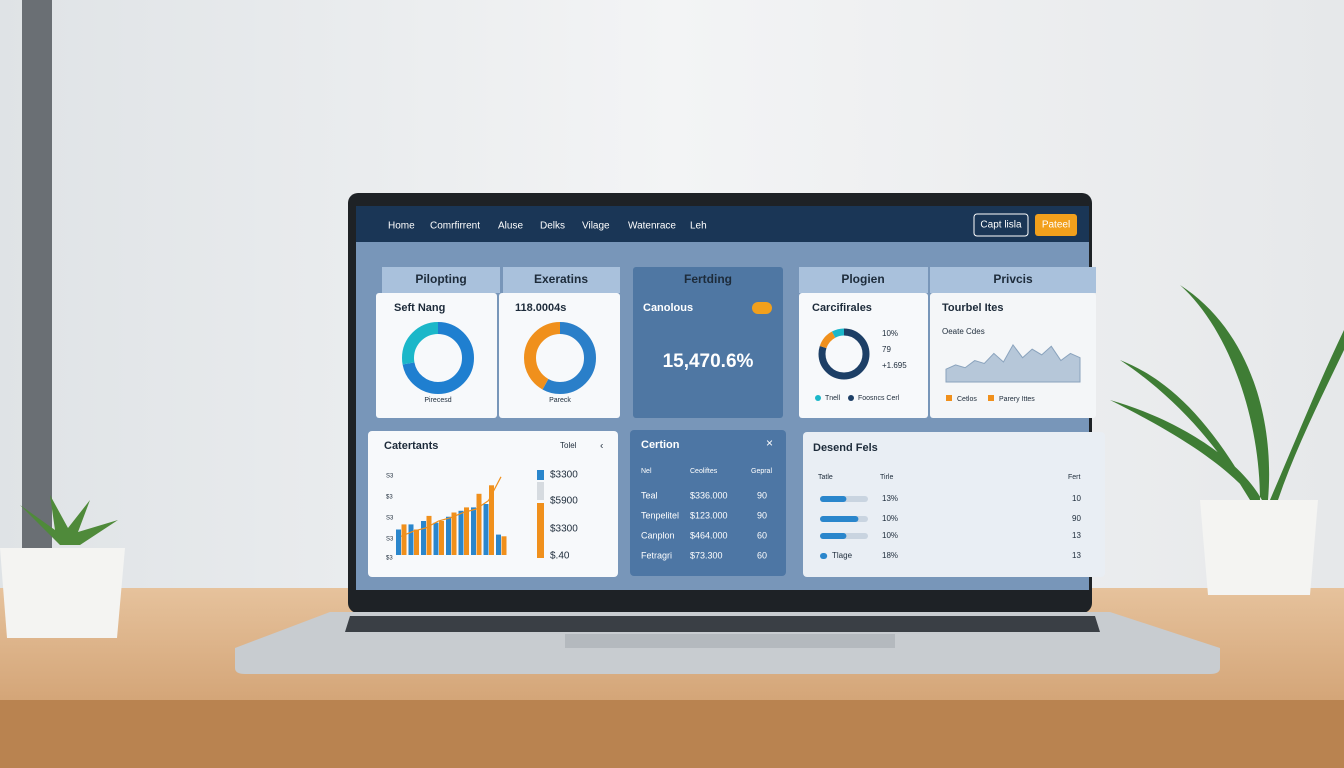 The height and width of the screenshot is (768, 1344). I want to click on toggle, so click(762, 308).